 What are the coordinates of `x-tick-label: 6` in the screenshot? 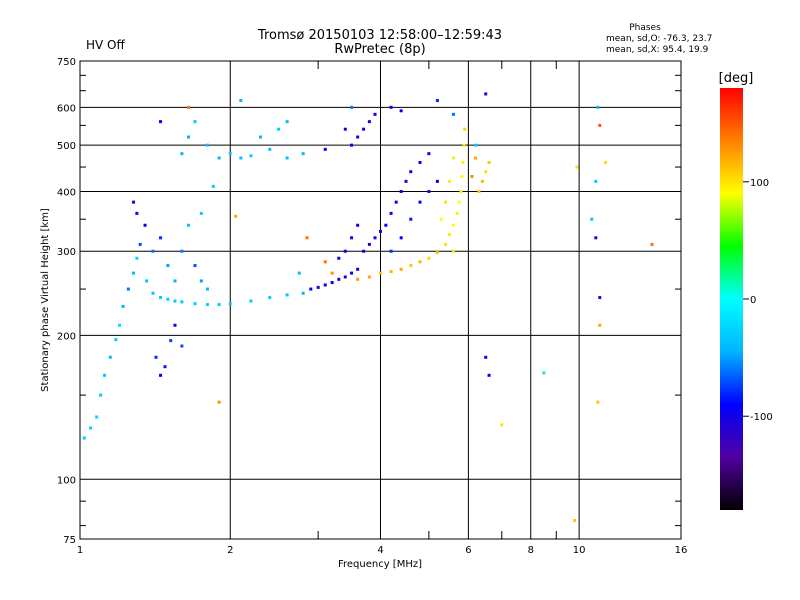 It's located at (468, 550).